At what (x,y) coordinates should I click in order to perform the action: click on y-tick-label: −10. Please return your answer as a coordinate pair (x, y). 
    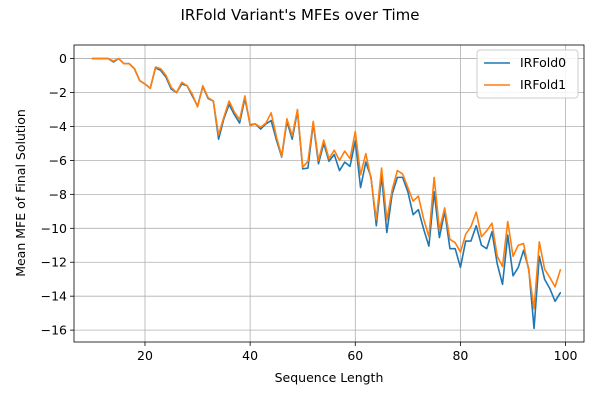
    Looking at the image, I should click on (54, 228).